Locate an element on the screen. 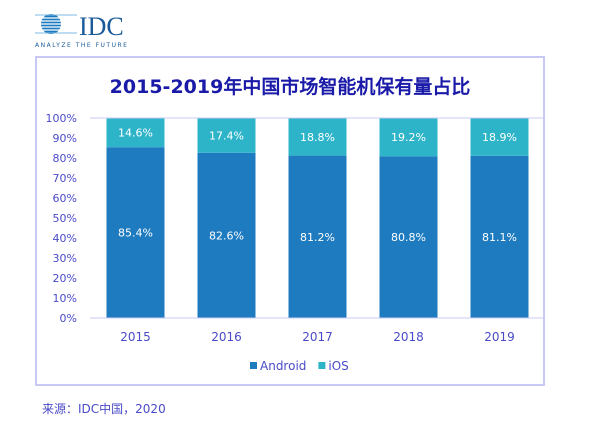  data-label: 18.9% is located at coordinates (499, 137).